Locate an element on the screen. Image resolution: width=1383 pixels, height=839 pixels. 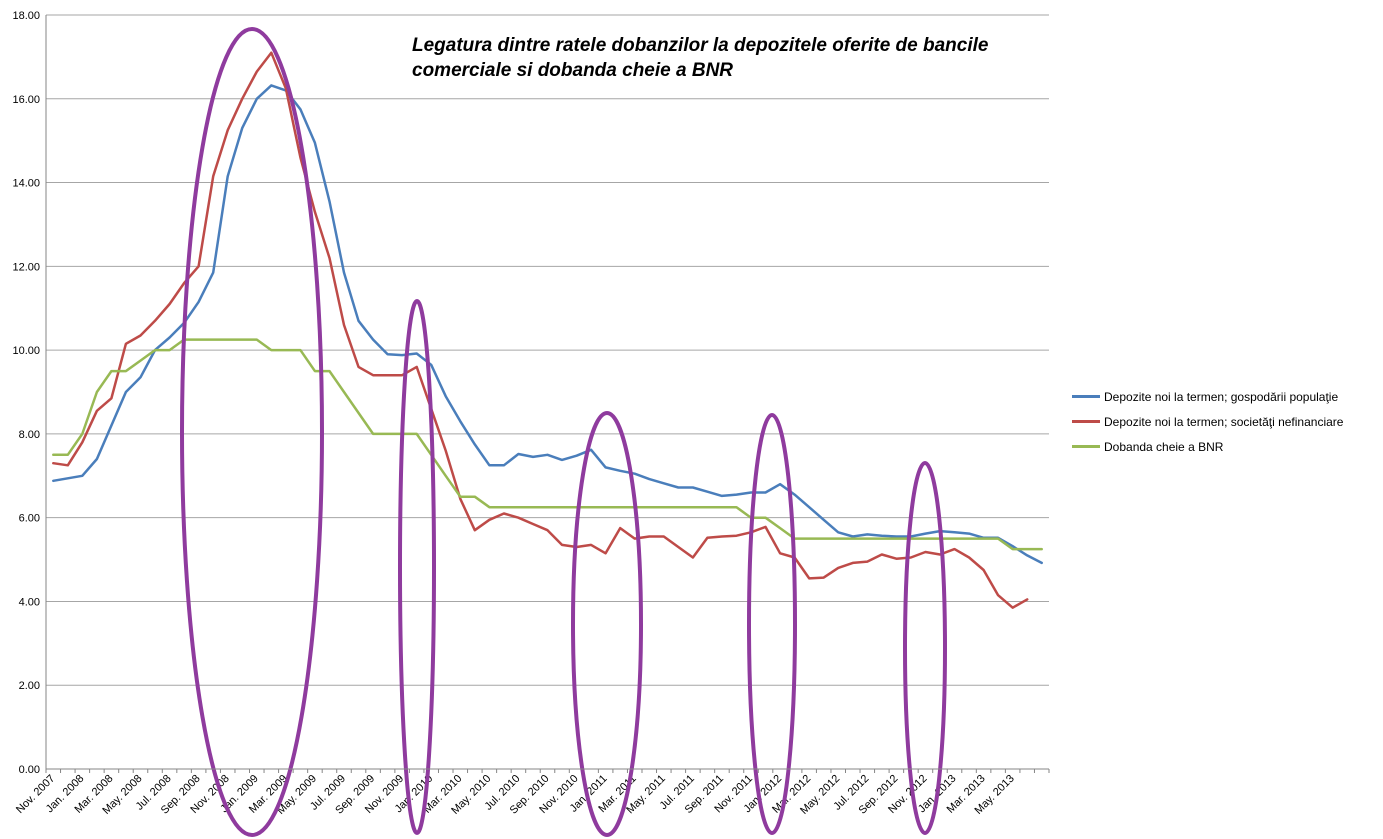
chart-title-line-2: comerciale si dobanda cheie a BNR is located at coordinates (573, 70).